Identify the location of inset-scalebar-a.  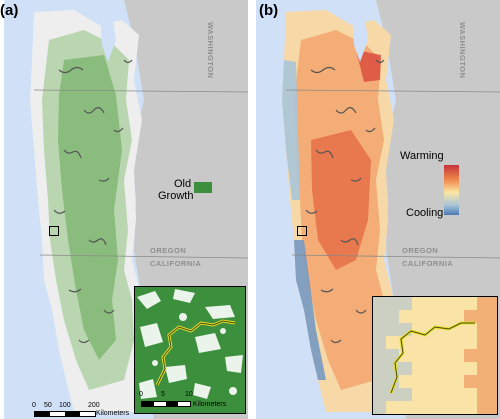
(166, 404).